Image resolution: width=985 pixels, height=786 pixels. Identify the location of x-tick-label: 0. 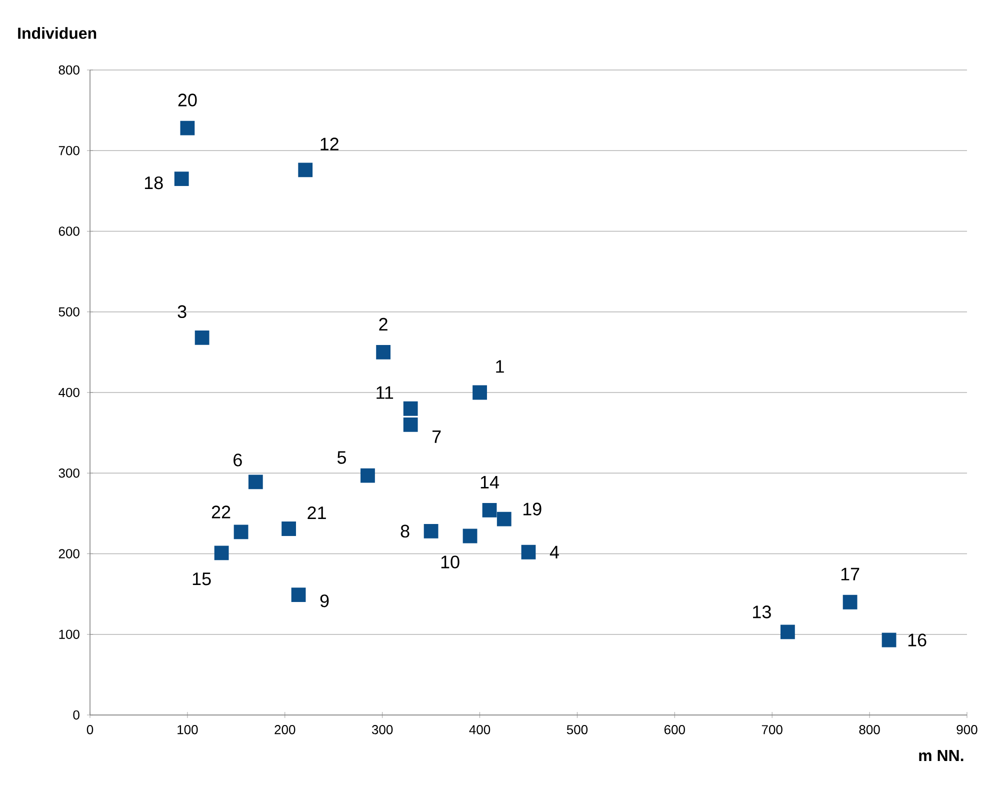
(90, 729).